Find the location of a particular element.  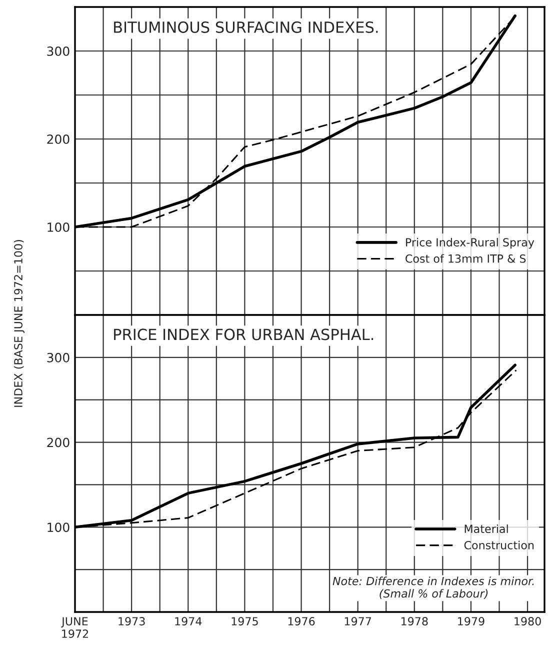

legend-label: Price Index-Rural Spray is located at coordinates (470, 243).